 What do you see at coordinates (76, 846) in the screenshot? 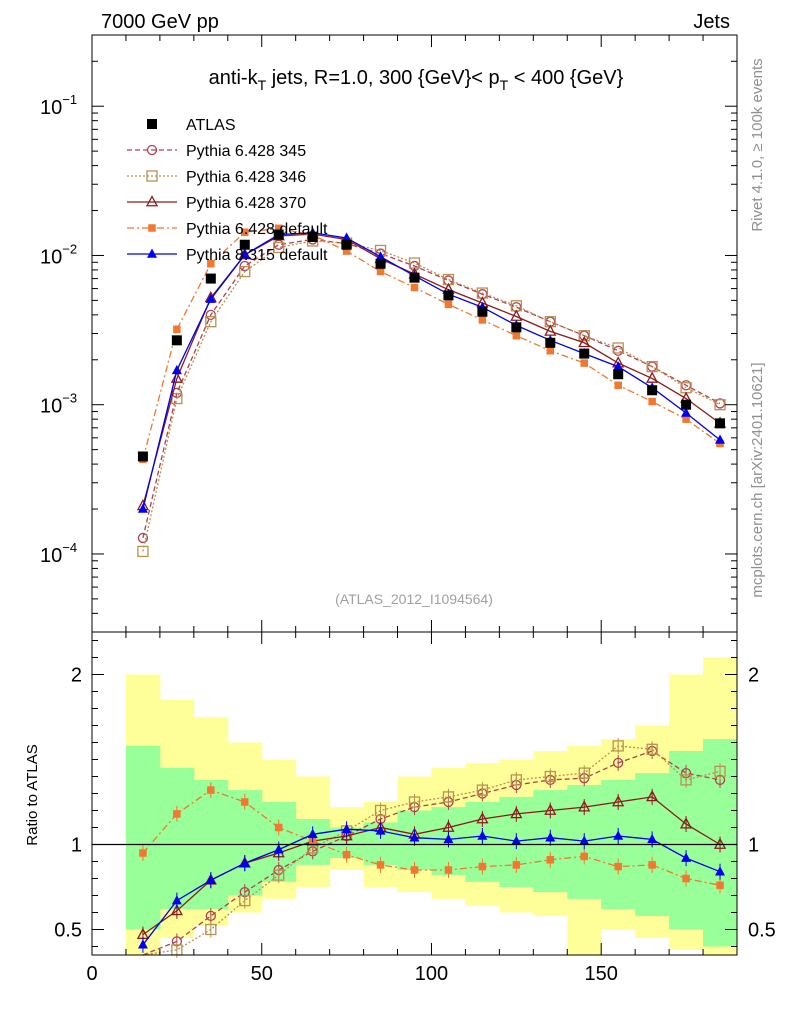
I see `ratio-y-tick-label-left: 1` at bounding box center [76, 846].